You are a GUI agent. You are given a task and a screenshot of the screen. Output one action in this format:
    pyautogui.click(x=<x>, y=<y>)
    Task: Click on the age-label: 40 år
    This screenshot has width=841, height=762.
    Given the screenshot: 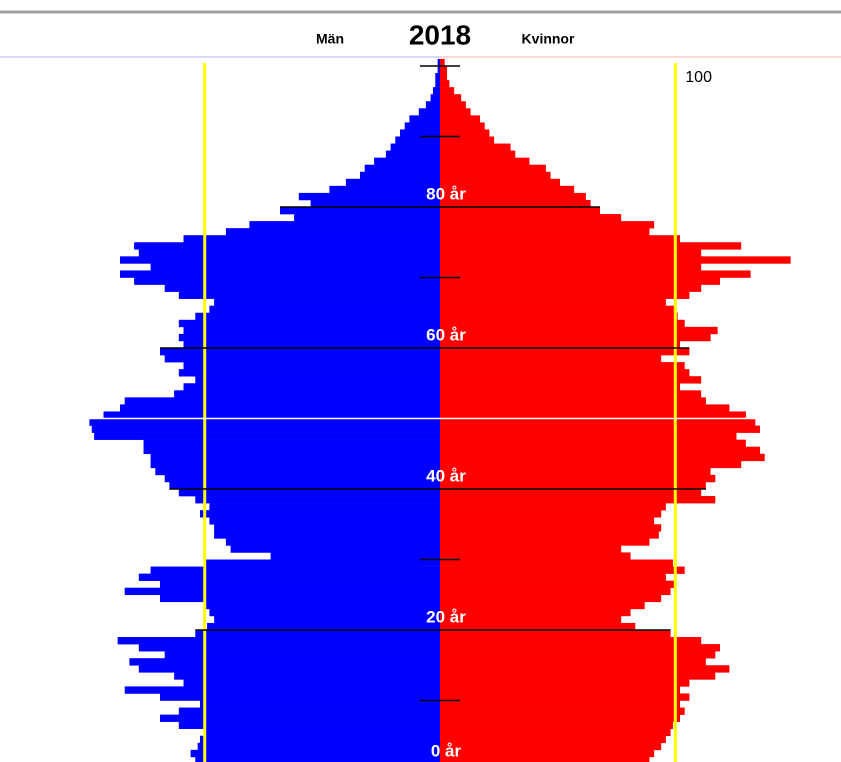 What is the action you would take?
    pyautogui.click(x=446, y=475)
    